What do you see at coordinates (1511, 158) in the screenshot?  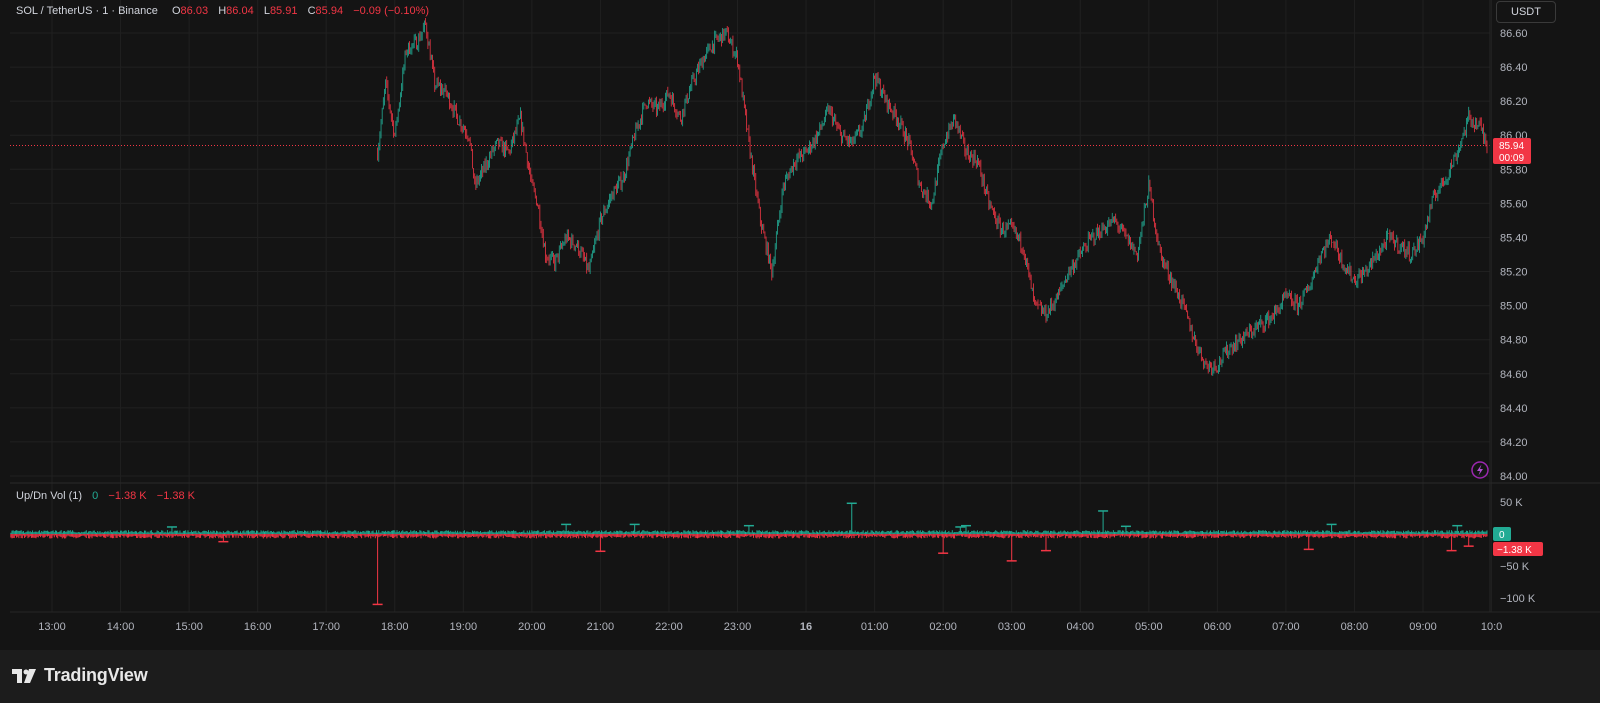 I see `price-badge-countdown: 00:09` at bounding box center [1511, 158].